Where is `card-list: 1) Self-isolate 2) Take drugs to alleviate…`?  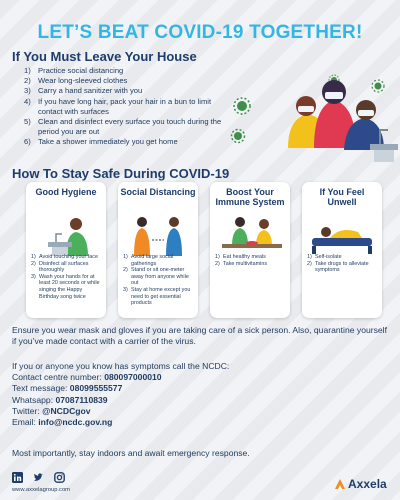 card-list: 1) Self-isolate 2) Take drugs to alleviate… is located at coordinates (343, 264).